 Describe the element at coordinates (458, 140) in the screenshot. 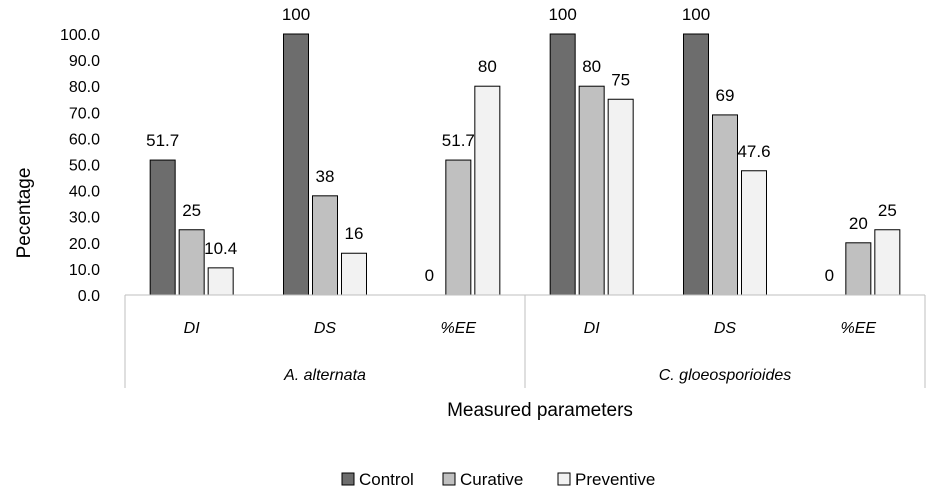

I see `data-label-curative-2: 51.7` at that location.